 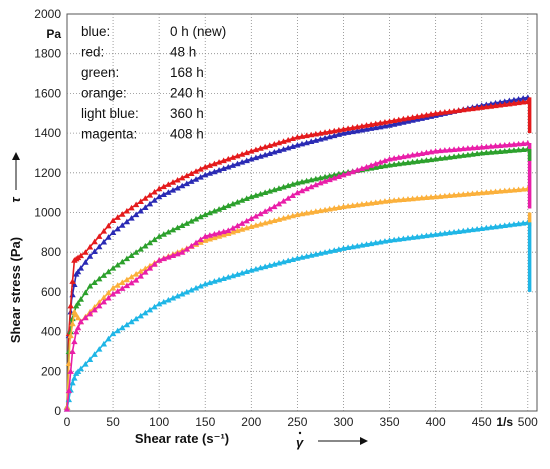 I want to click on x-unit-label: 1/s, so click(x=504, y=422).